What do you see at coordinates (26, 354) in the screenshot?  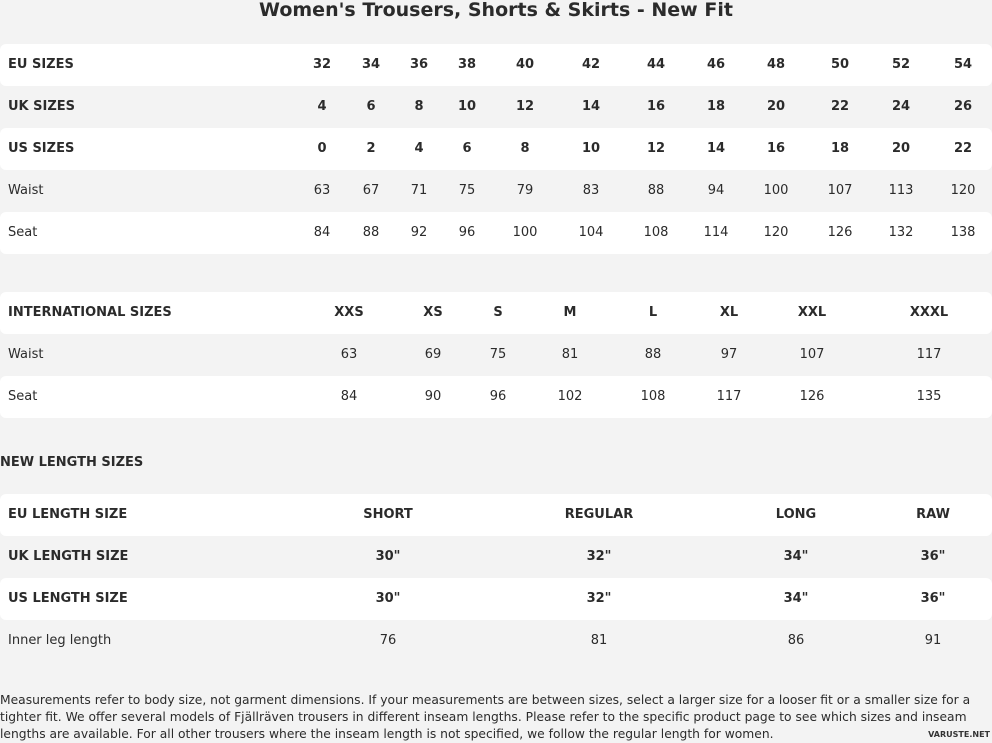 I see `row-label: Waist` at bounding box center [26, 354].